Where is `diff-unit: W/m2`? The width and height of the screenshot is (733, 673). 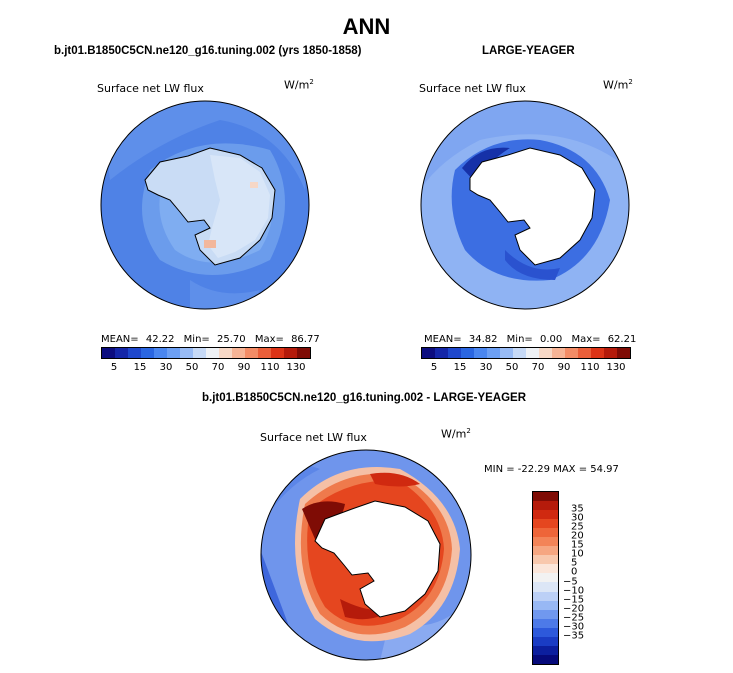 diff-unit: W/m2 is located at coordinates (456, 434).